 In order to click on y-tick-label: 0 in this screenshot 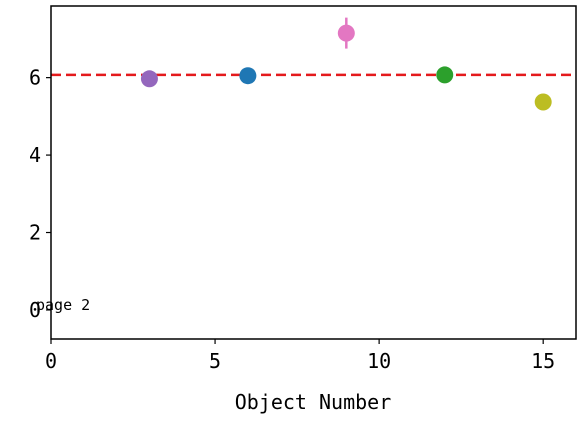, I will do `click(35, 310)`.